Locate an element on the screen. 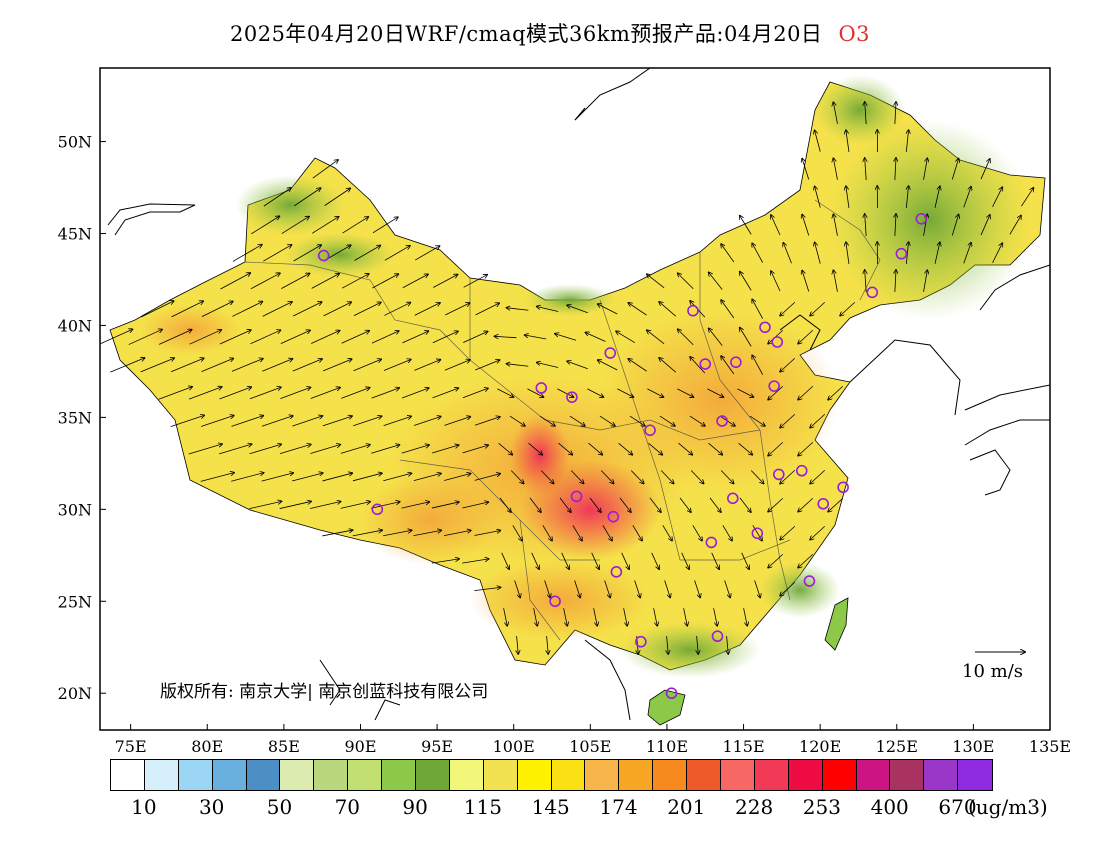 The height and width of the screenshot is (850, 1100). colorbar-label: 228 is located at coordinates (754, 807).